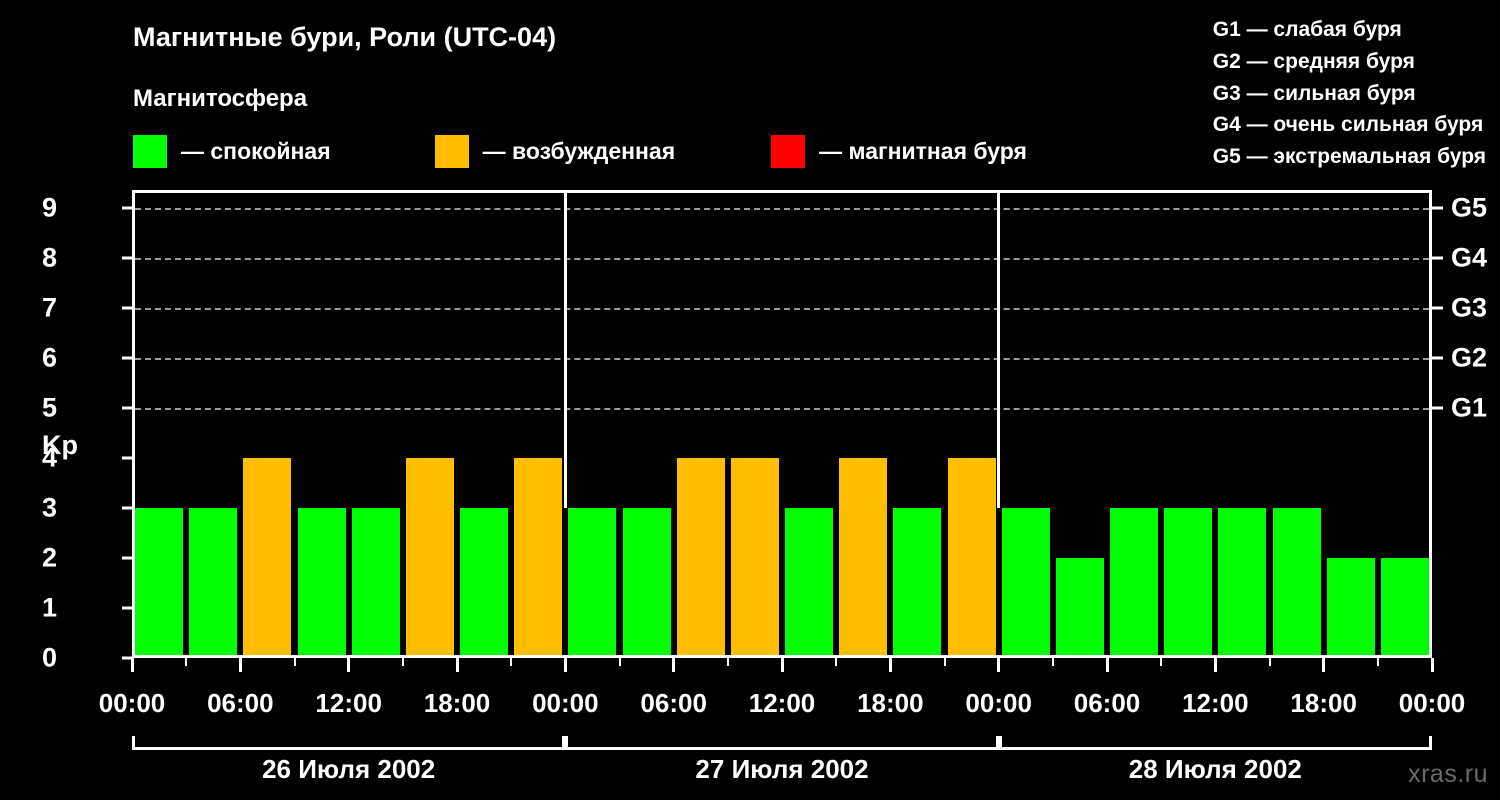 The image size is (1500, 800). Describe the element at coordinates (788, 151) in the screenshot. I see `red-square-icon` at that location.